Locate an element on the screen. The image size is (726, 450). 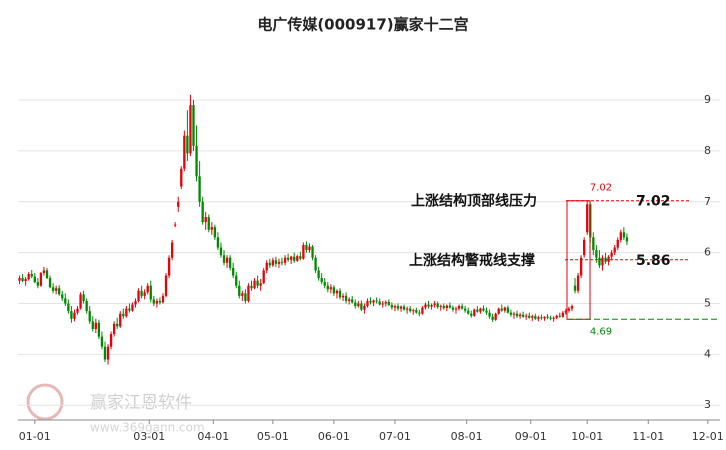
x-tick-label: 09-01 is located at coordinates (531, 436).